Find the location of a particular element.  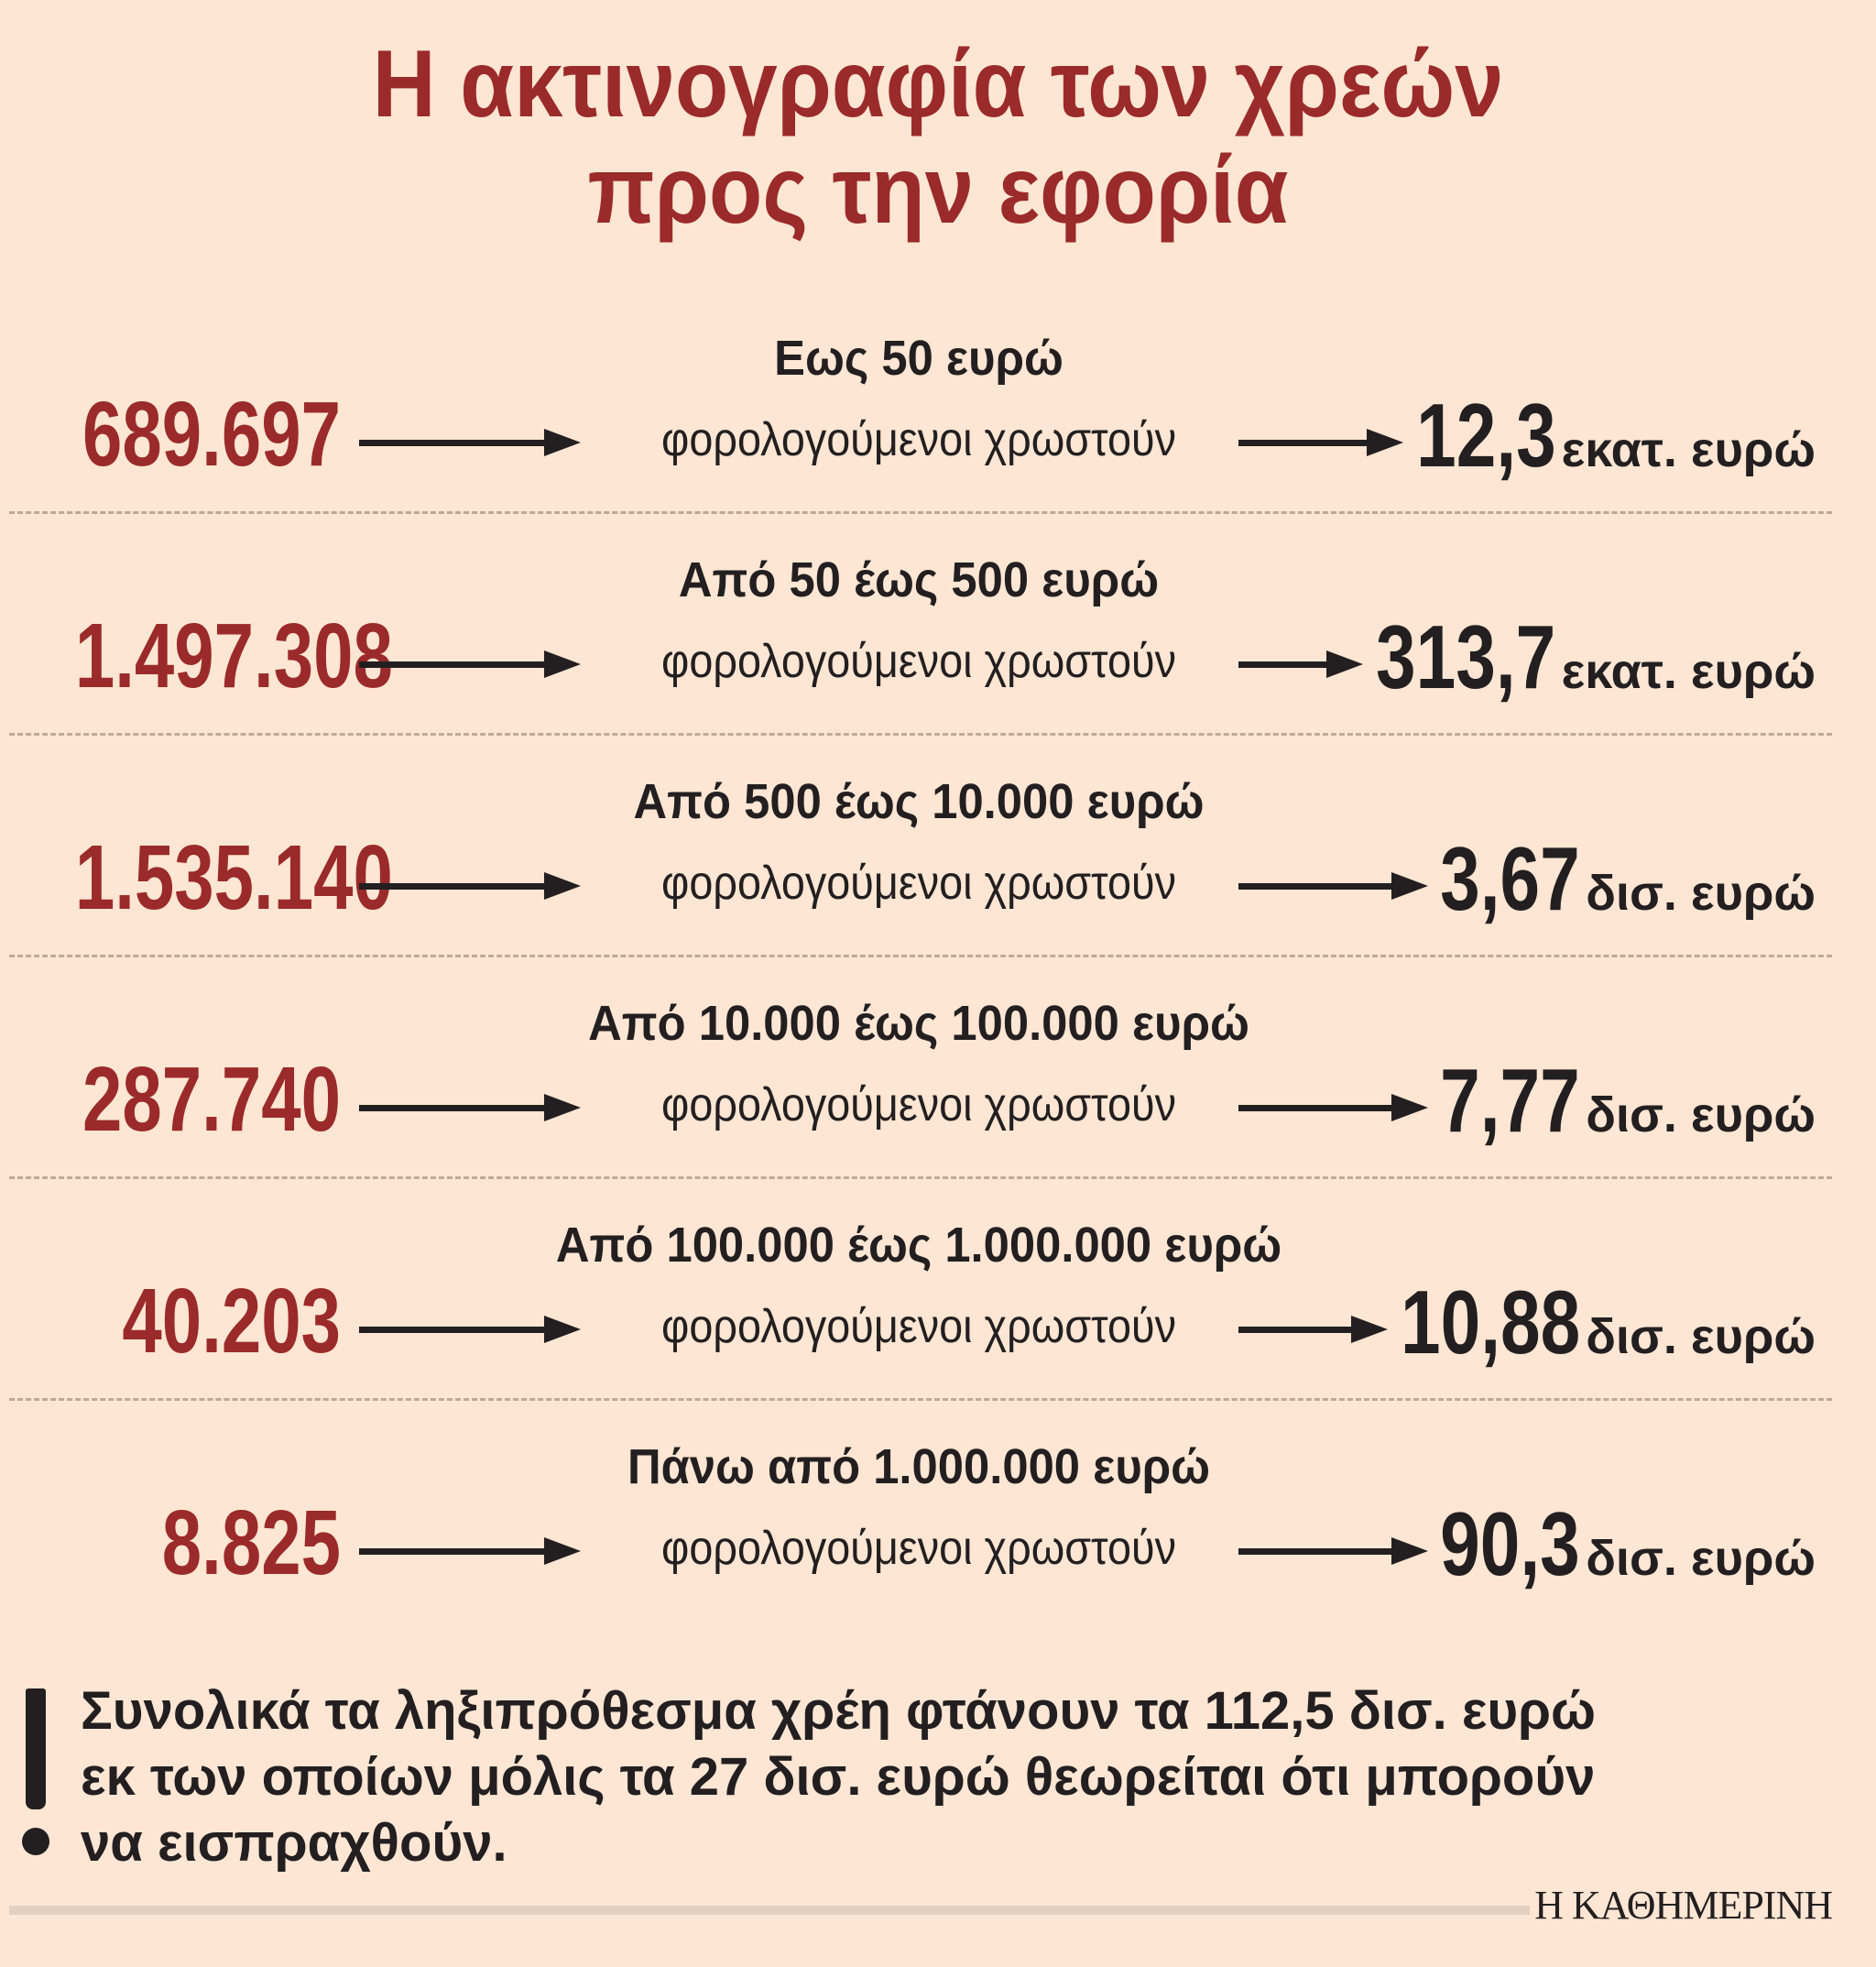

exclamation-icon is located at coordinates (35, 1775).